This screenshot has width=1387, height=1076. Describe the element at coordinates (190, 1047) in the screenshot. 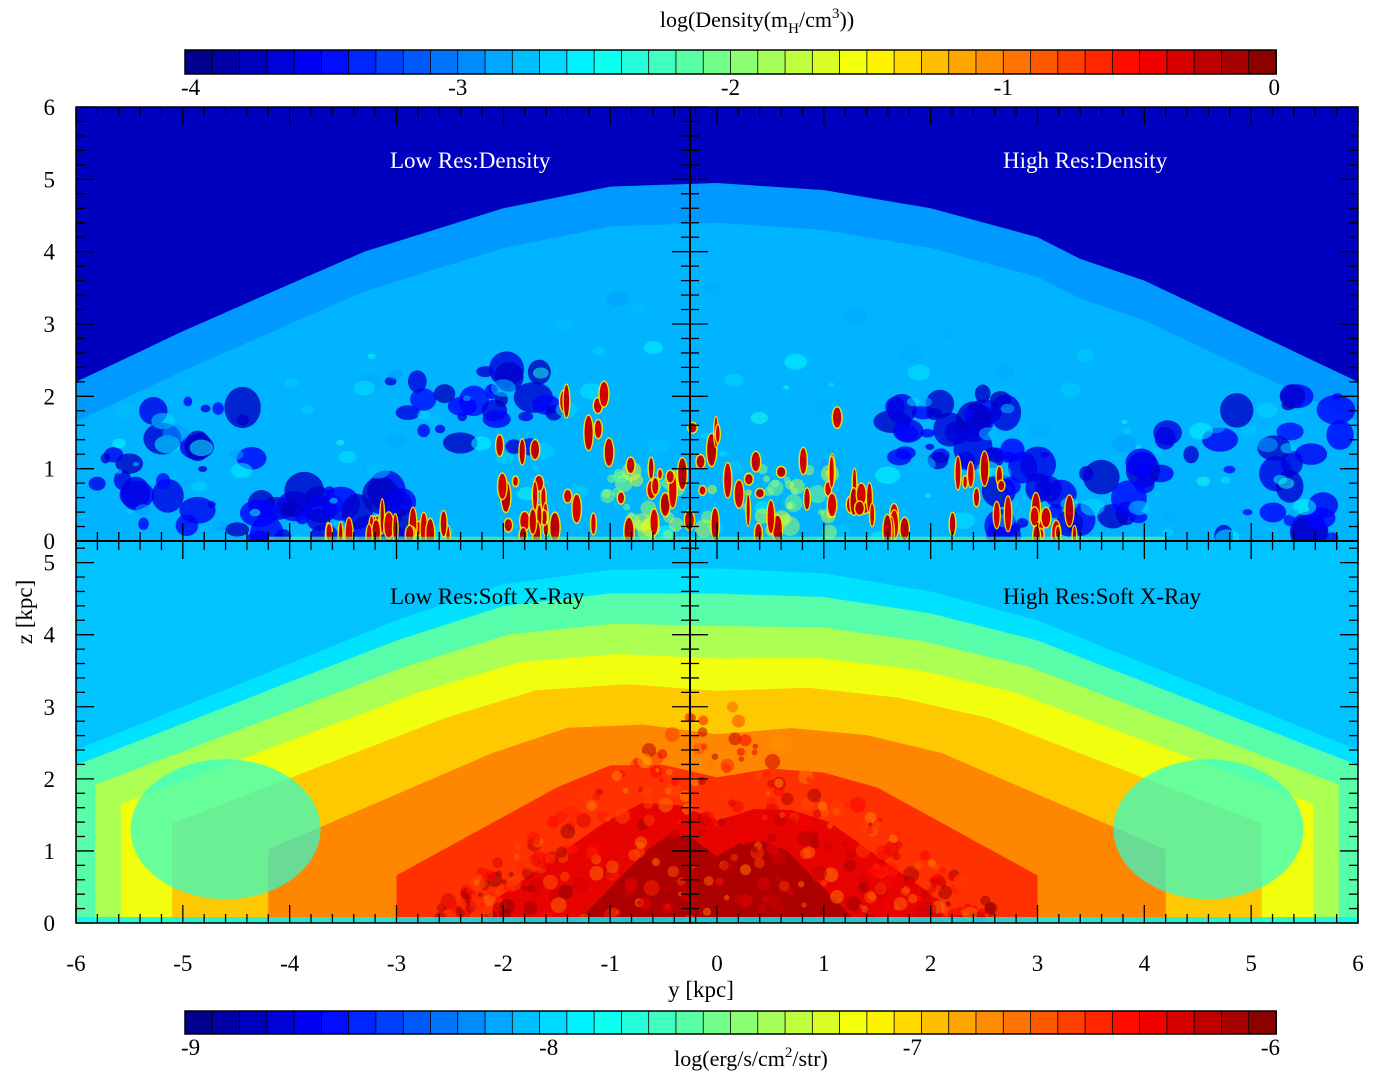

I see `colorbar-tick-label: -9` at that location.